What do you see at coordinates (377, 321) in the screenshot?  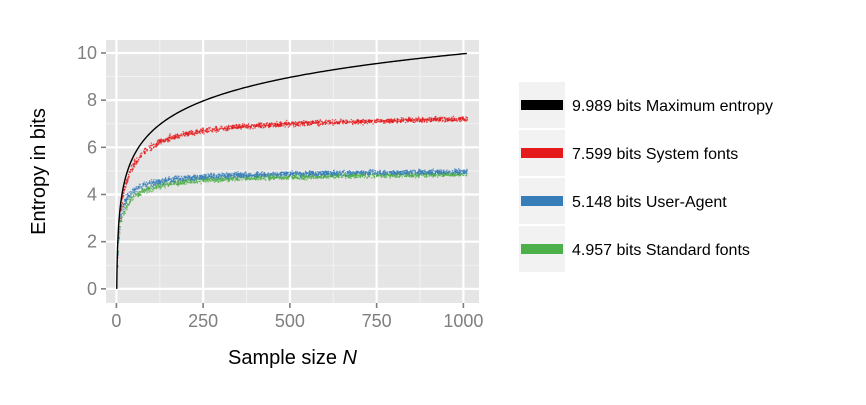 I see `x-tick-label: 750` at bounding box center [377, 321].